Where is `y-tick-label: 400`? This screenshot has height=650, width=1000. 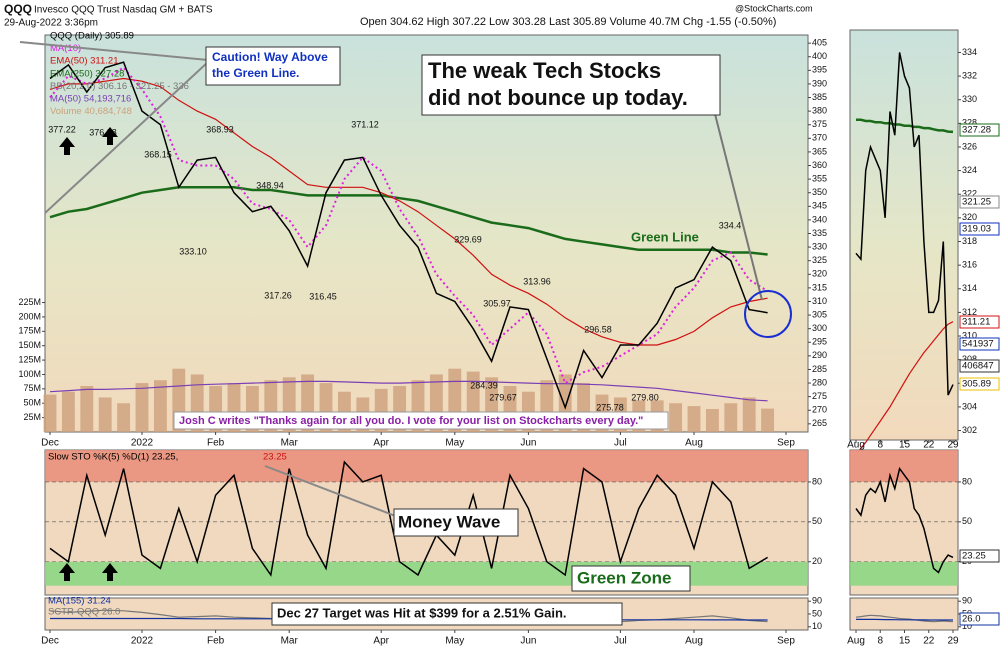
y-tick-label: 400 is located at coordinates (819, 56).